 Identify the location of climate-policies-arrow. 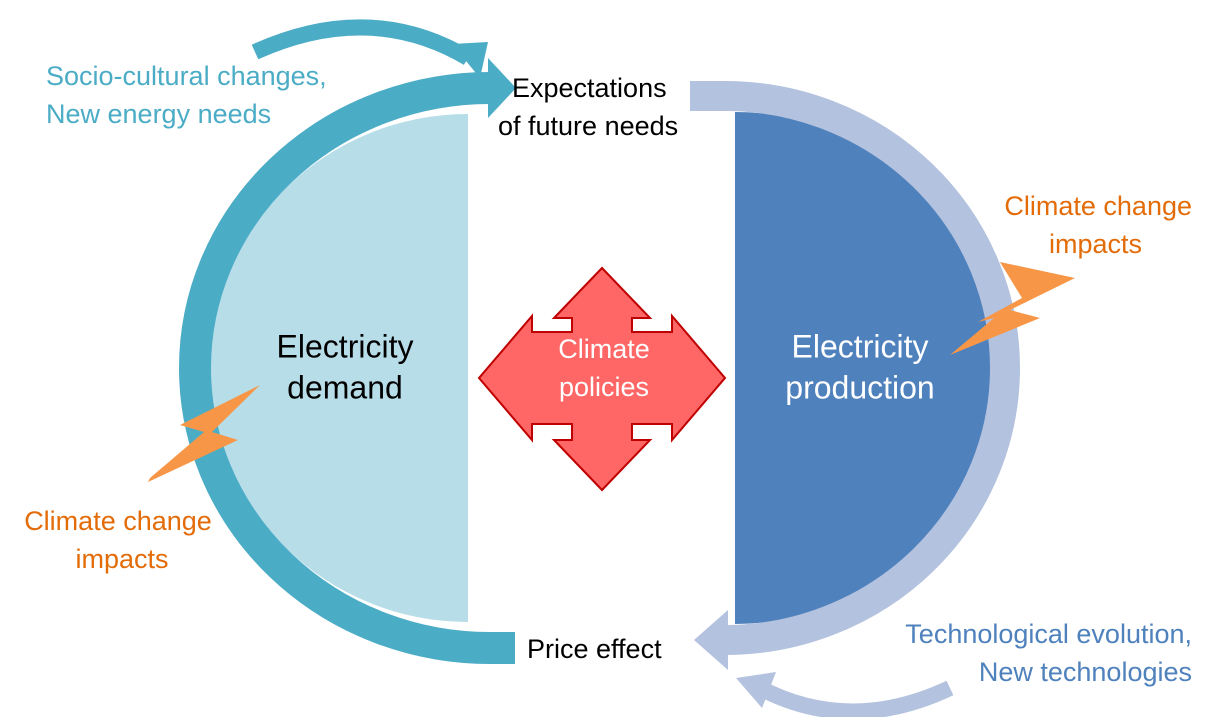
(602, 379).